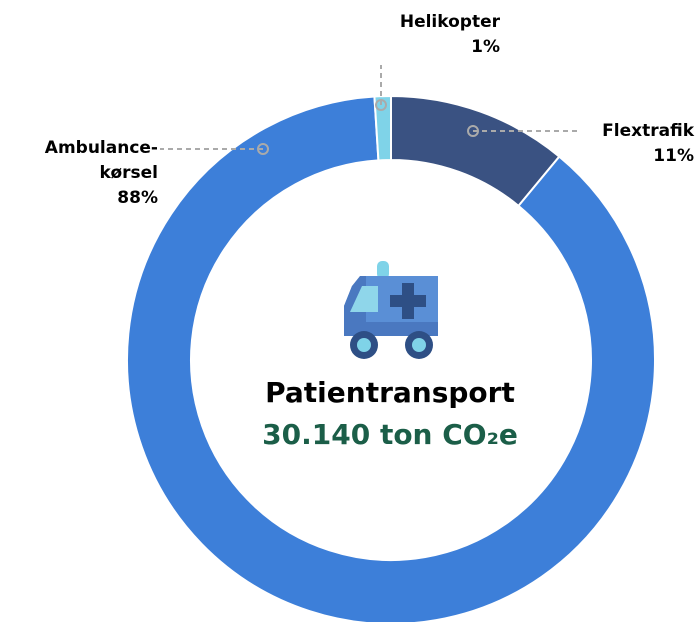 This screenshot has width=700, height=622. Describe the element at coordinates (137, 198) in the screenshot. I see `value-label: 88%` at that location.